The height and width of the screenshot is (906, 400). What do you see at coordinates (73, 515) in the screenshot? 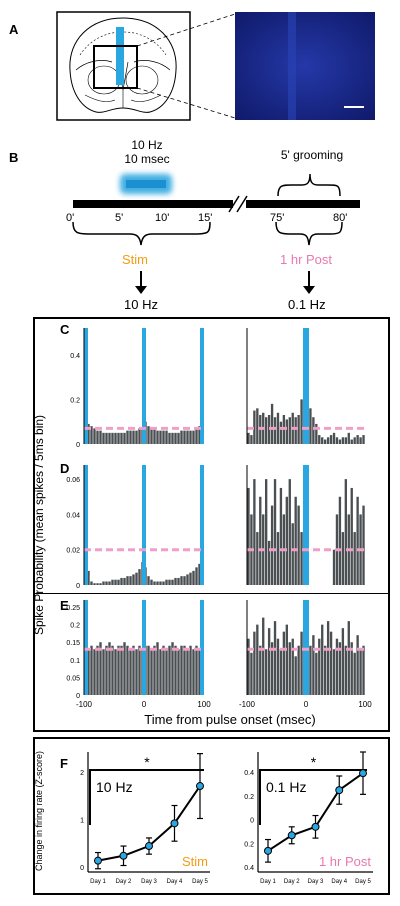
I see `y-tick-label: 0.04` at bounding box center [73, 515].